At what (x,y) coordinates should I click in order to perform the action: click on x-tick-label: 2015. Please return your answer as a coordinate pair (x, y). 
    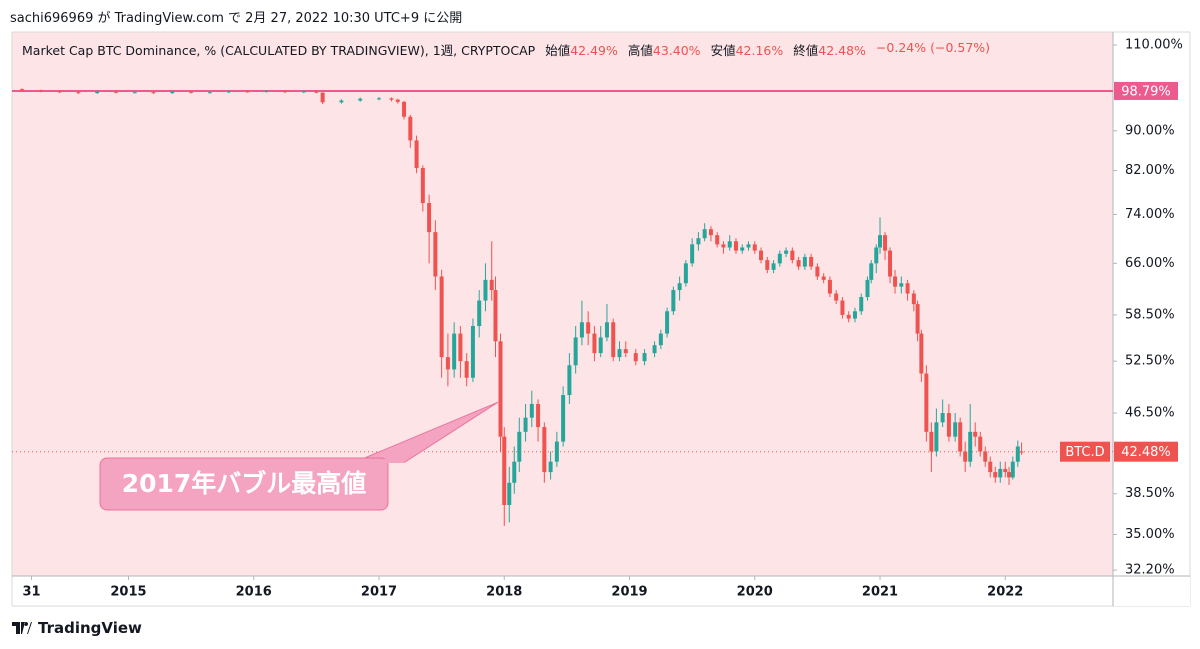
    Looking at the image, I should click on (128, 592).